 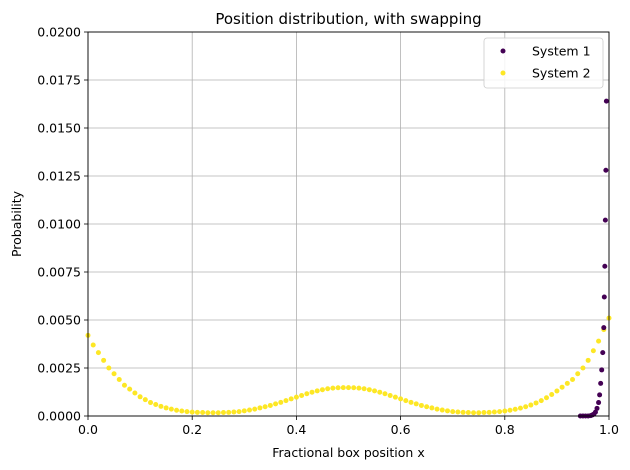 I want to click on y-tick-label: 0.0200, so click(x=59, y=32).